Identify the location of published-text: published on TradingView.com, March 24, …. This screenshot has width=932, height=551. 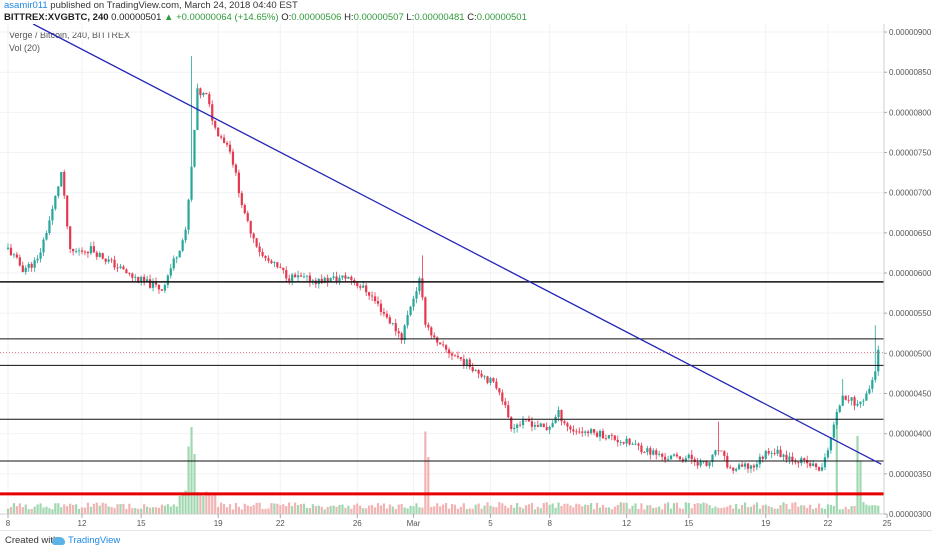
(174, 5).